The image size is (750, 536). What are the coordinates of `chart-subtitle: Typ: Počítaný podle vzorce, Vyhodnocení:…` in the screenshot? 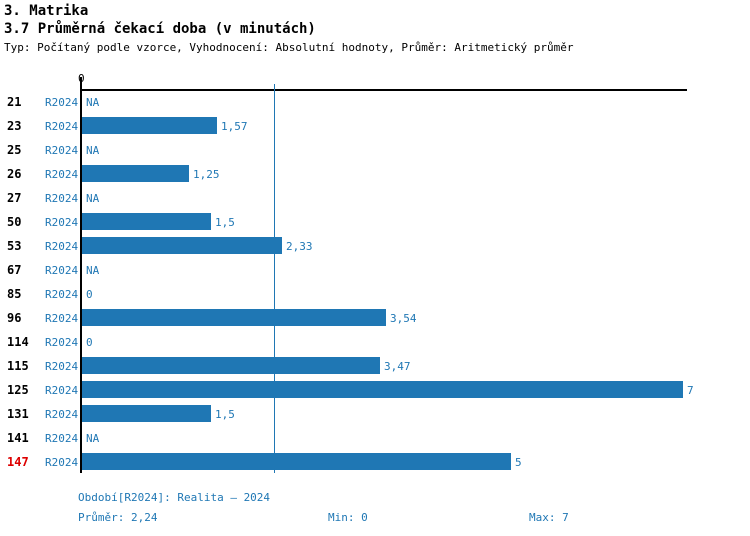 It's located at (289, 47).